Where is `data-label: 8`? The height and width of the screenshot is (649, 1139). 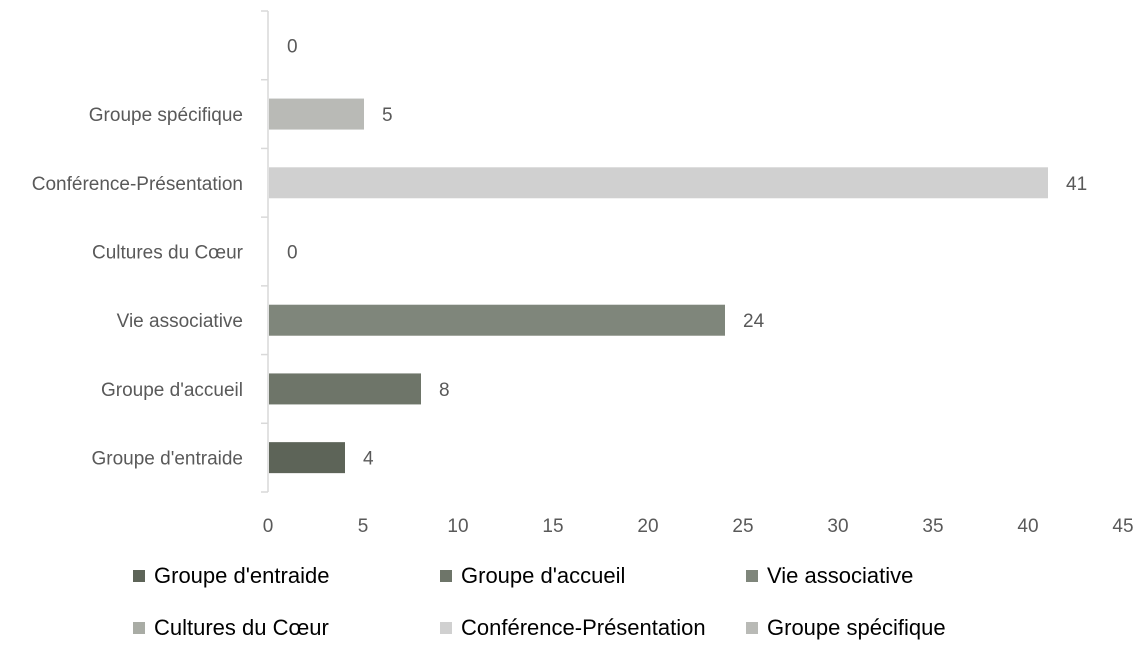
data-label: 8 is located at coordinates (444, 390).